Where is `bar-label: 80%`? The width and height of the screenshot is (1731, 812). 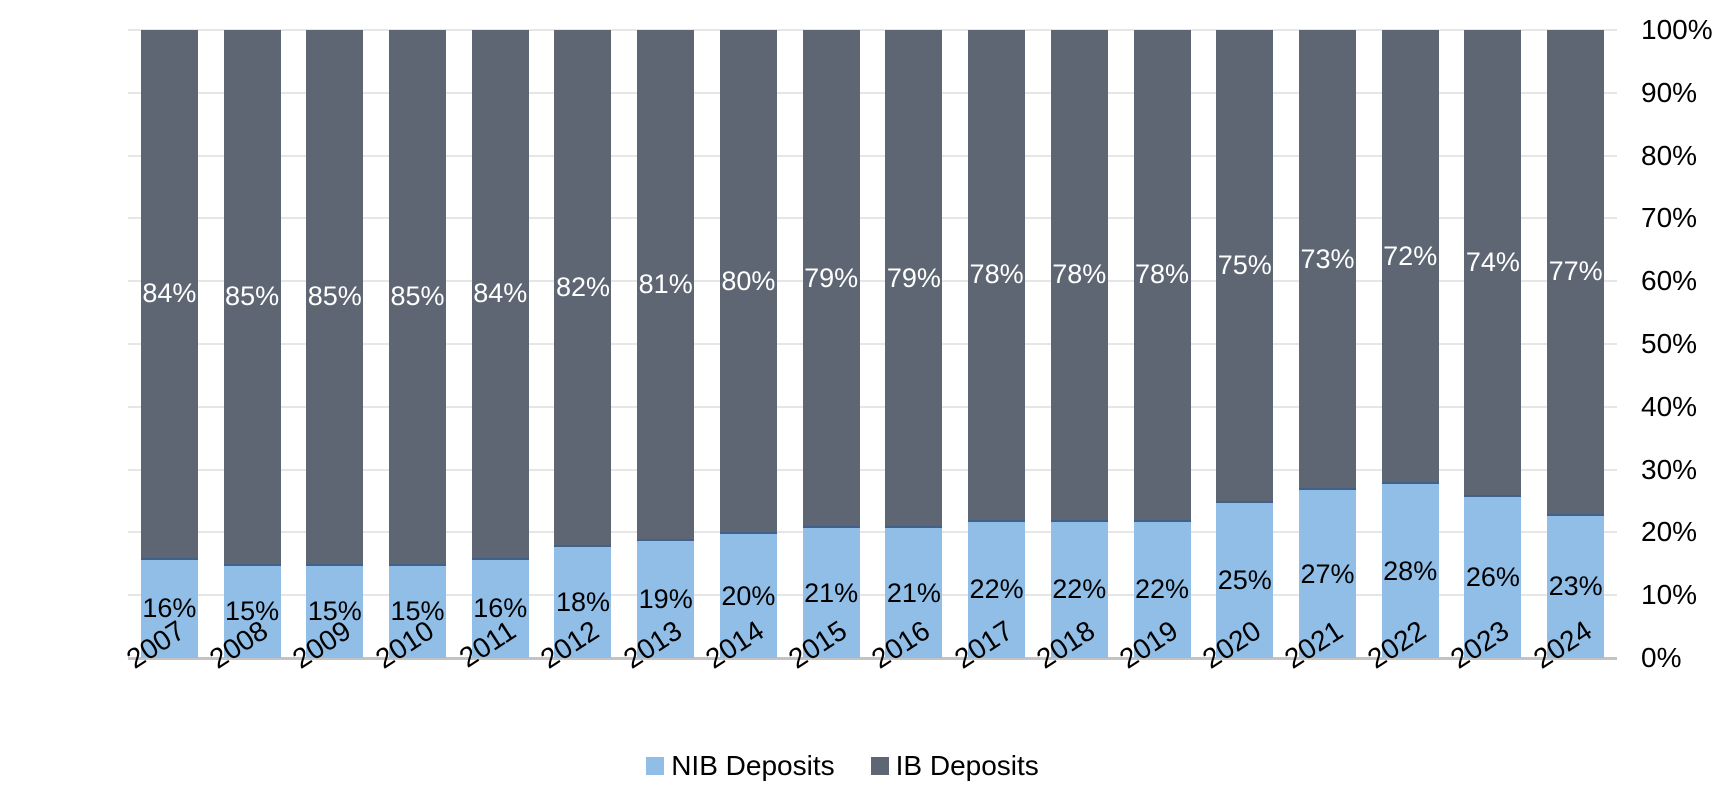 bar-label: 80% is located at coordinates (748, 280).